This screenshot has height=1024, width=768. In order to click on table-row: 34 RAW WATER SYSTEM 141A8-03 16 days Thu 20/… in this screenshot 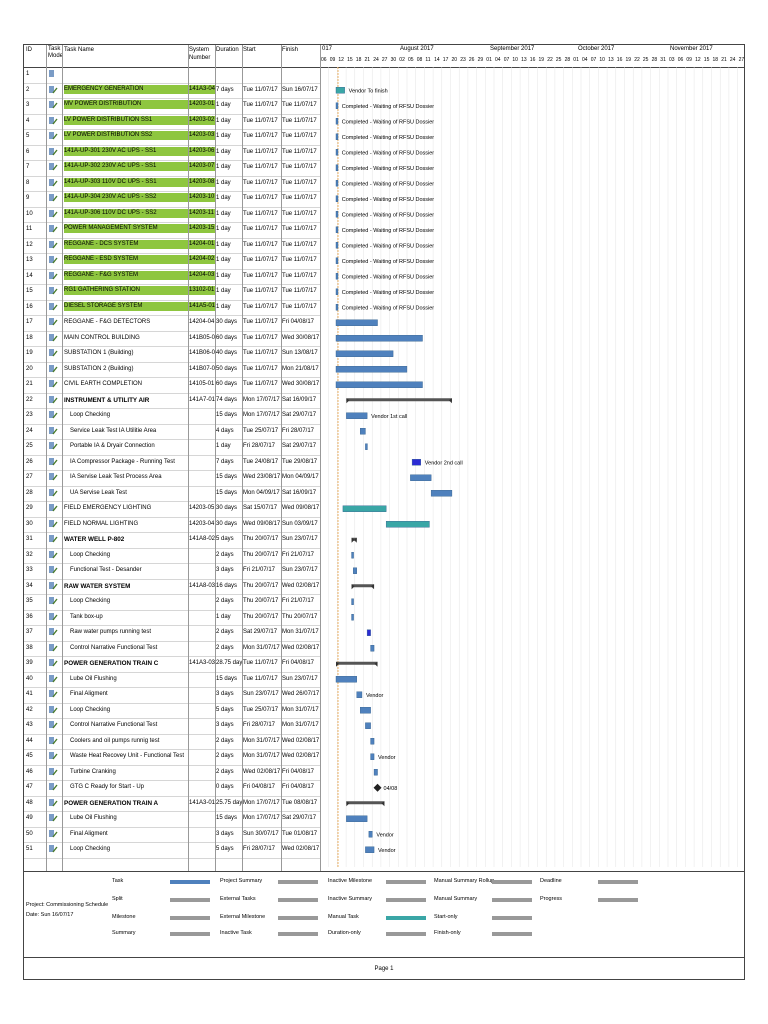, I will do `click(172, 587)`.